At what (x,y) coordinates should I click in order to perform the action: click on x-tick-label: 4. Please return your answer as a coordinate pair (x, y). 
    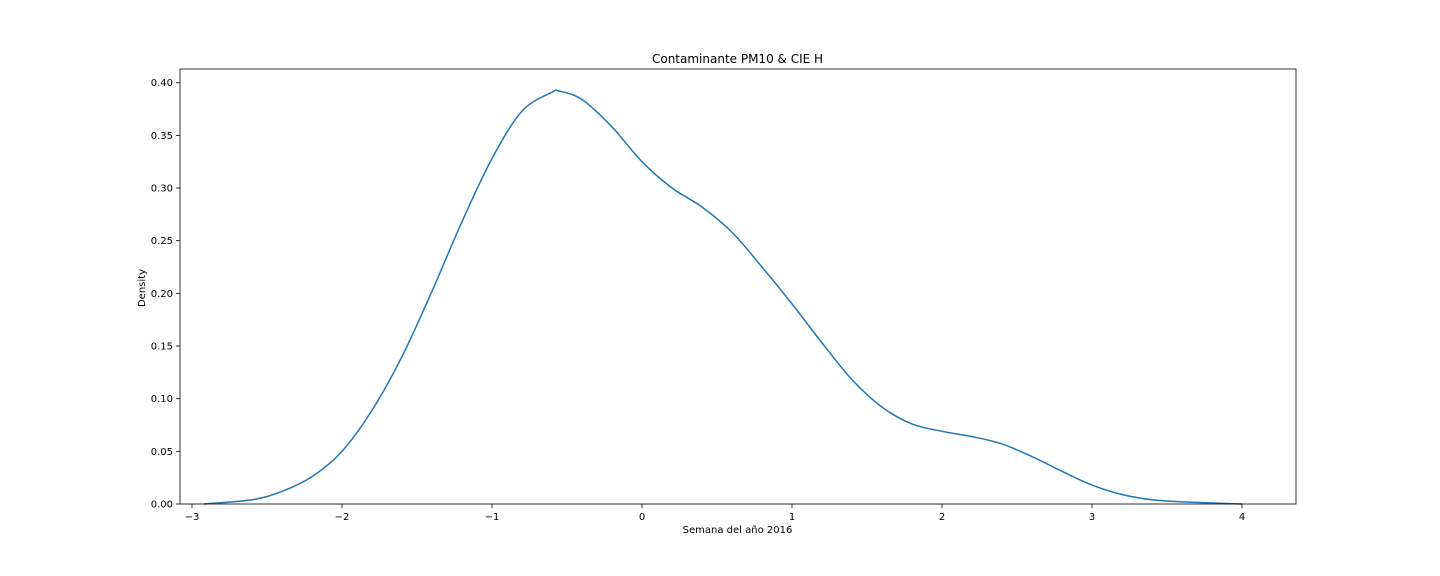
    Looking at the image, I should click on (1242, 517).